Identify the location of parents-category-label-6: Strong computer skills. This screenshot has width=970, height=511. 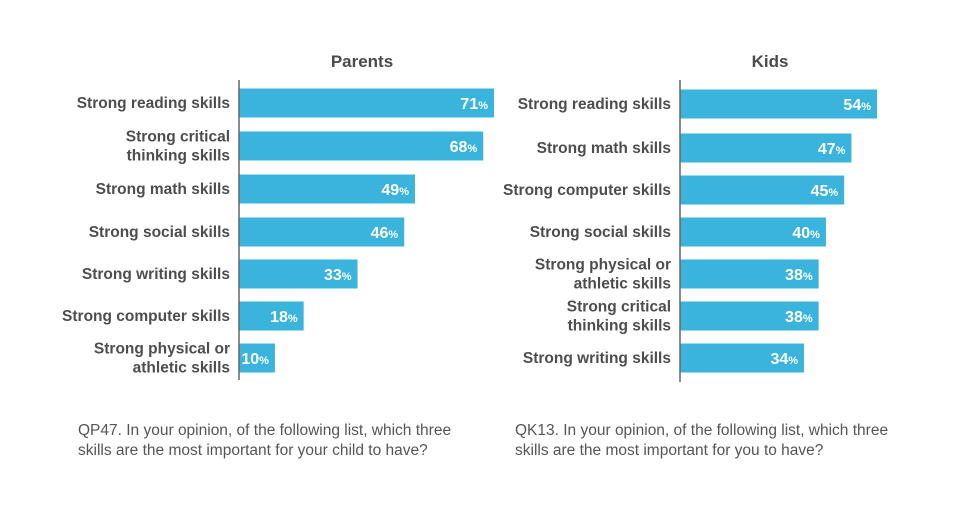
(146, 316).